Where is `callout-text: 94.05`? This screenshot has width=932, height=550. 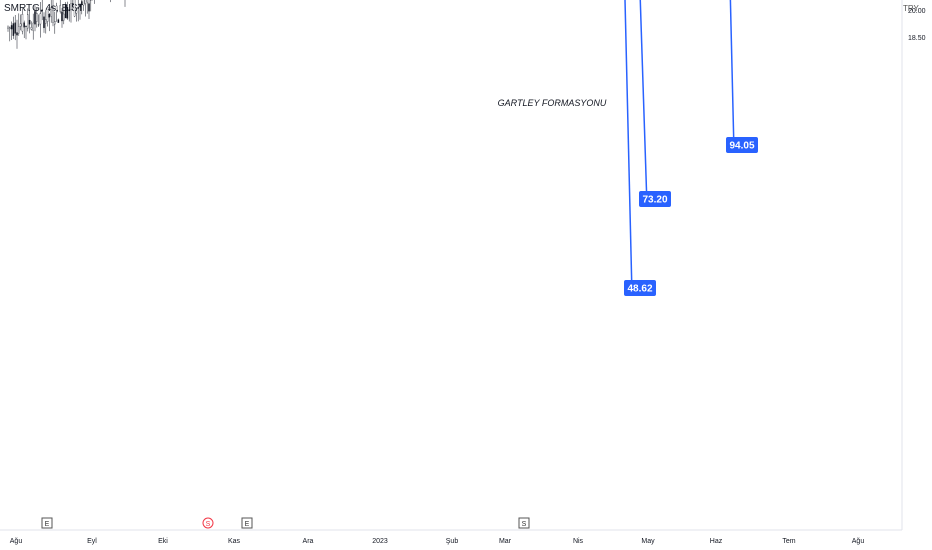
callout-text: 94.05 is located at coordinates (741, 146).